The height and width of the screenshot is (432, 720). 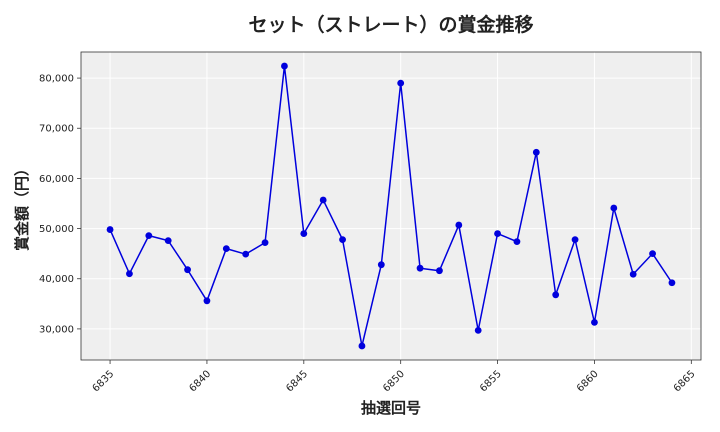 What do you see at coordinates (391, 408) in the screenshot?
I see `x-axis-label: 抽選回号` at bounding box center [391, 408].